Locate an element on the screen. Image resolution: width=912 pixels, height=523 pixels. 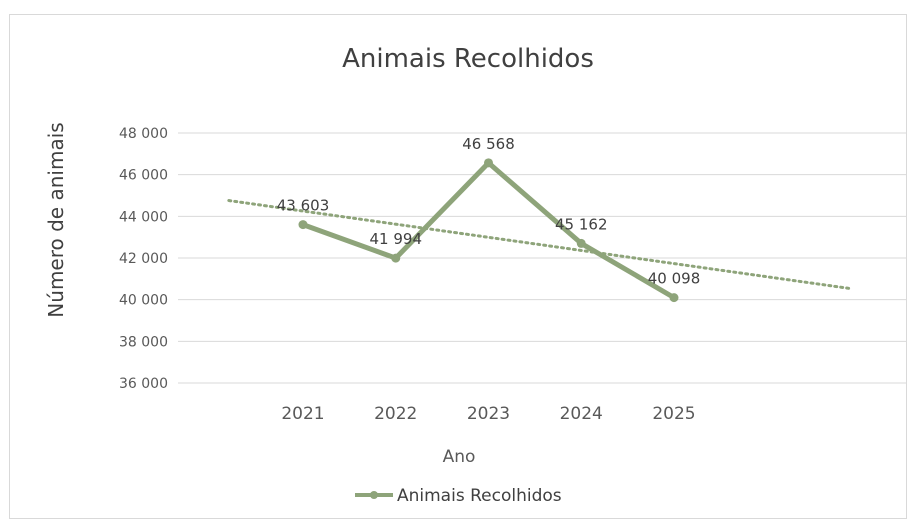
series-group is located at coordinates (488, 230).